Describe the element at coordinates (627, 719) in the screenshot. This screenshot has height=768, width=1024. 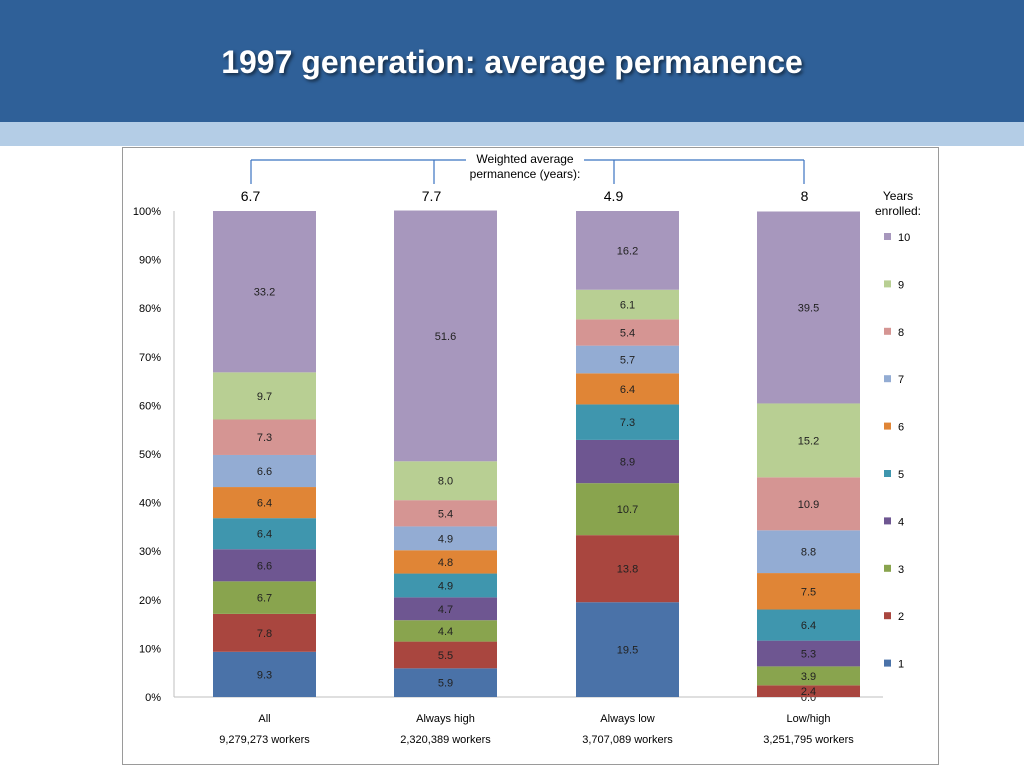
I see `x-category-label: Always low` at that location.